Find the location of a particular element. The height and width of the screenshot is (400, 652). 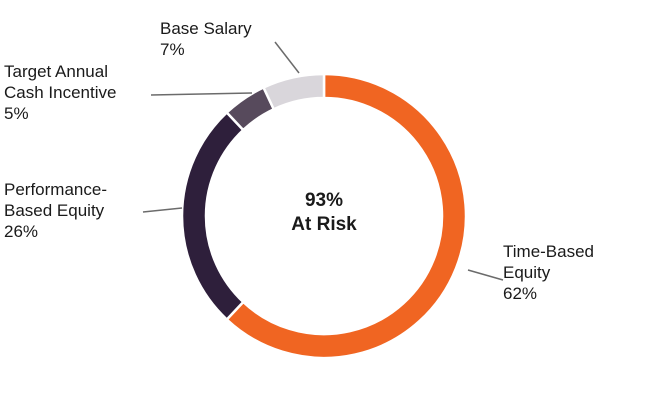

slice-label-base-line2: 7% is located at coordinates (172, 49).